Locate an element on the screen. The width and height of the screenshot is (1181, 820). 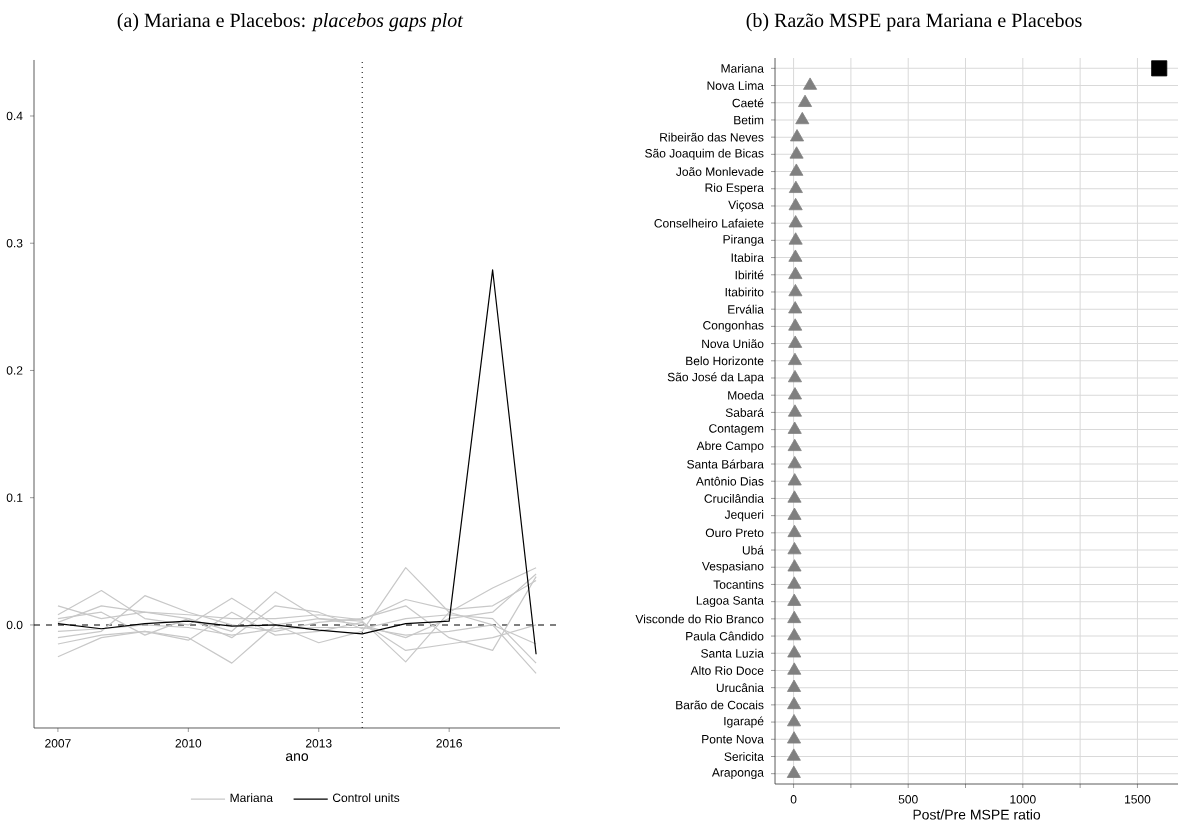
y-tick-label: Moeda is located at coordinates (746, 395).